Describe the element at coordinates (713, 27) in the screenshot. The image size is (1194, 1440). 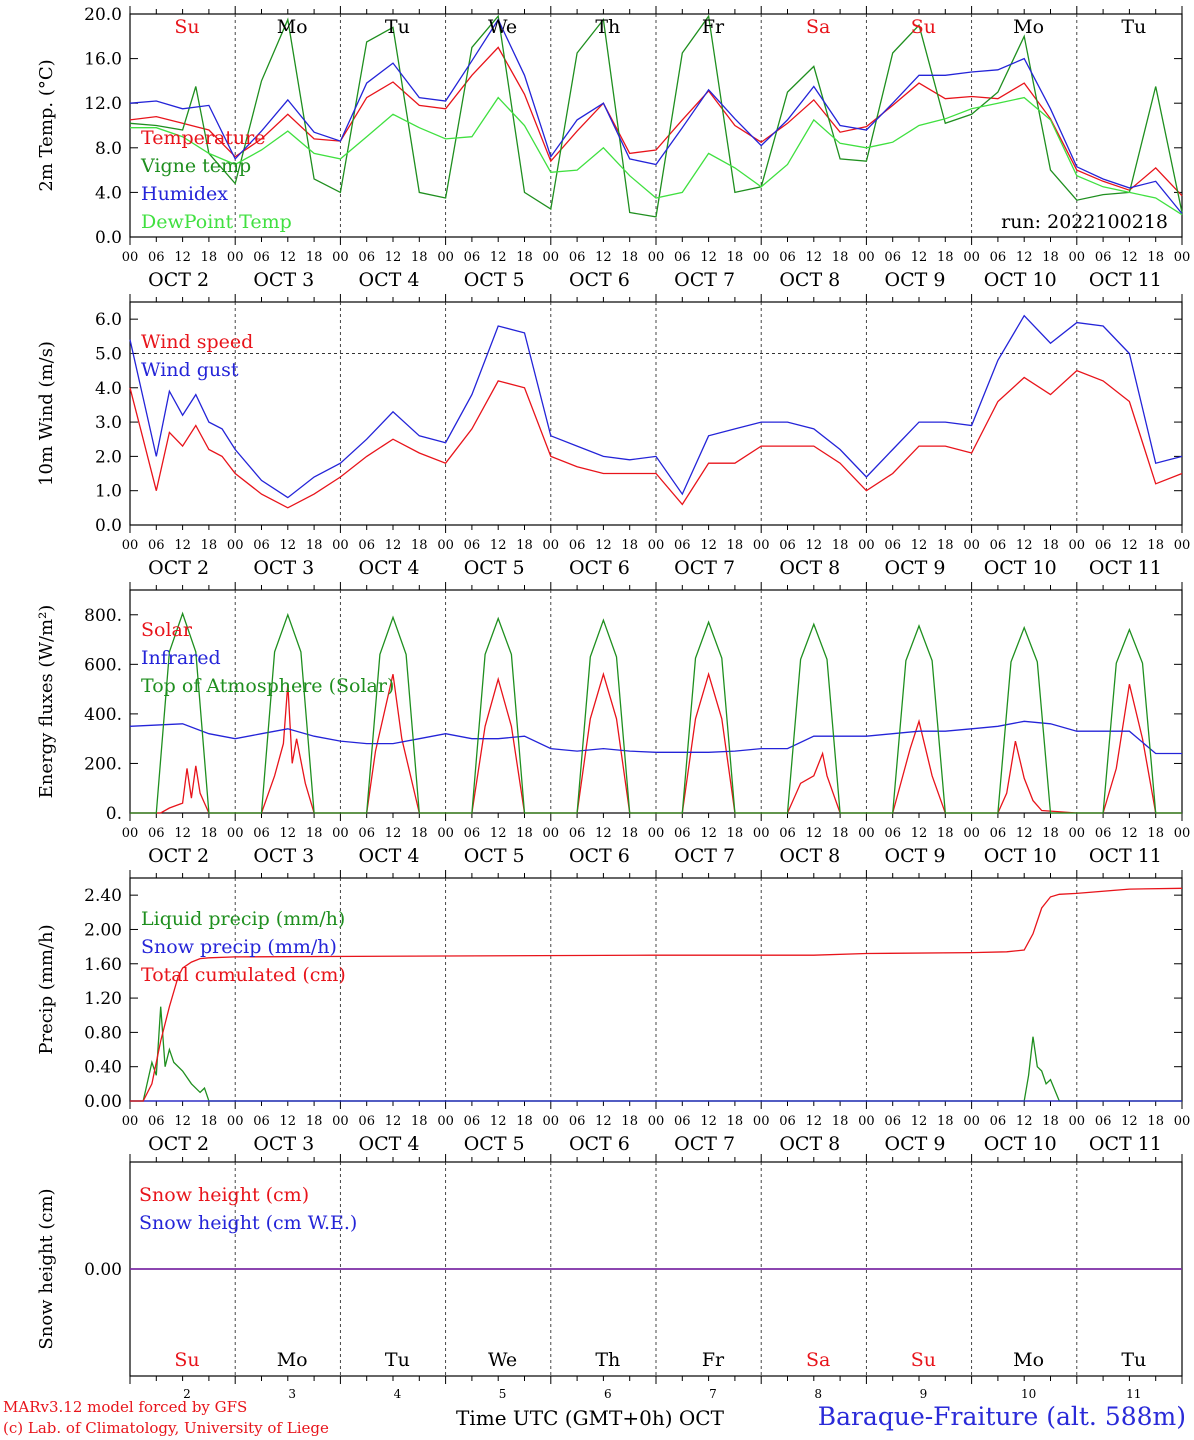
I see `top-day-label: Fr` at that location.